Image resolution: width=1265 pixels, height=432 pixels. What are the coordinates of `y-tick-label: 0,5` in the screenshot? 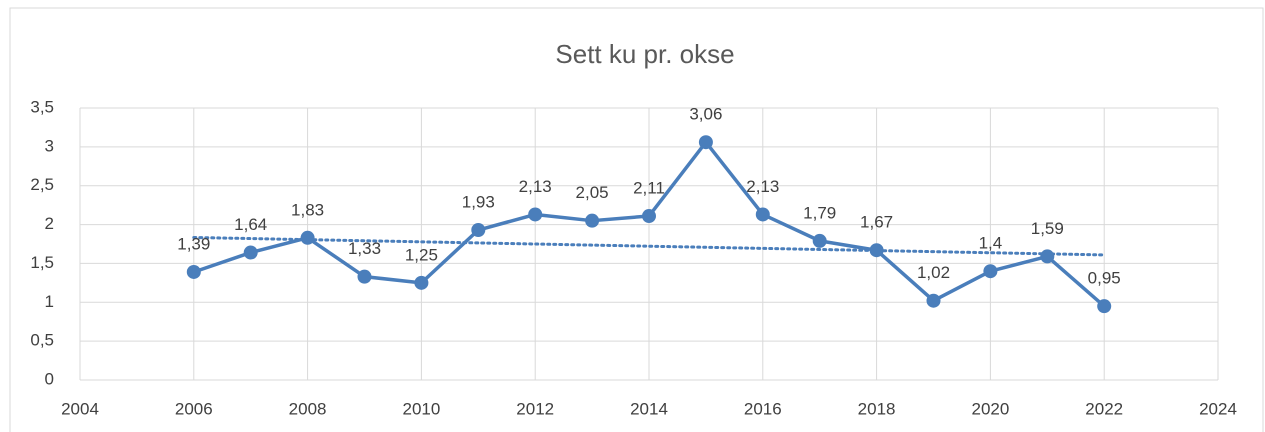 It's located at (42, 340).